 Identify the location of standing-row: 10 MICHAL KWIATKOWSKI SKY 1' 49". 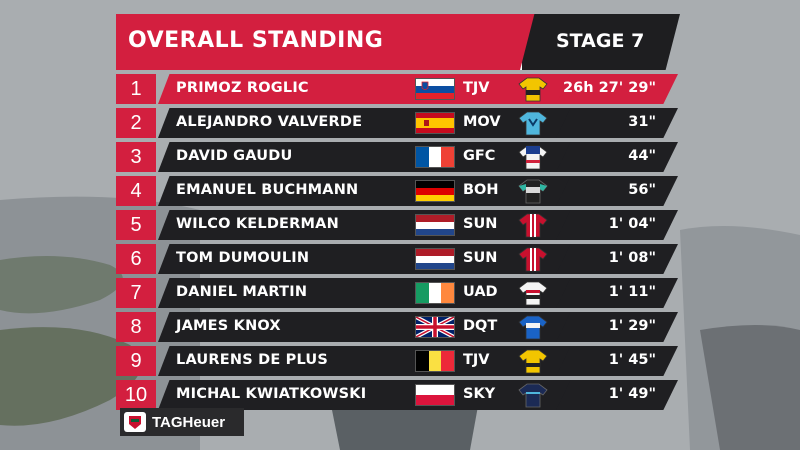
(397, 395).